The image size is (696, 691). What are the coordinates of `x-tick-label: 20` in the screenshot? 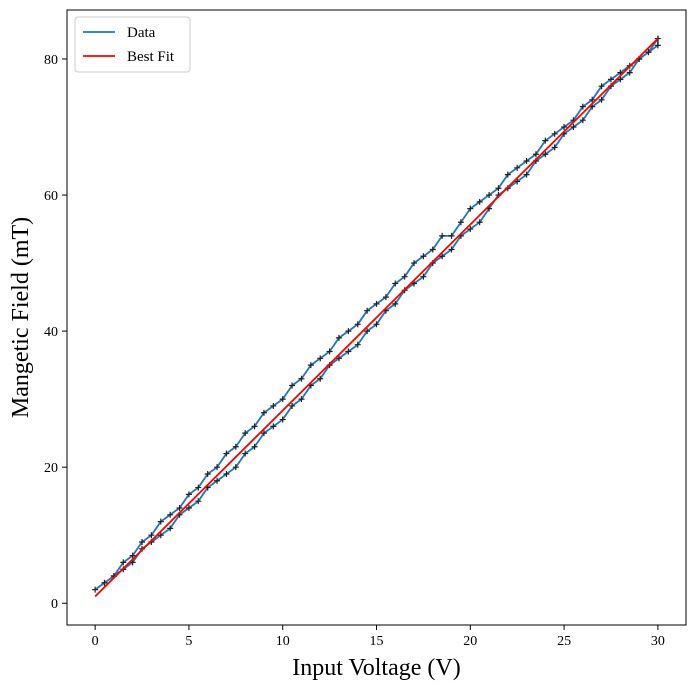 It's located at (470, 641).